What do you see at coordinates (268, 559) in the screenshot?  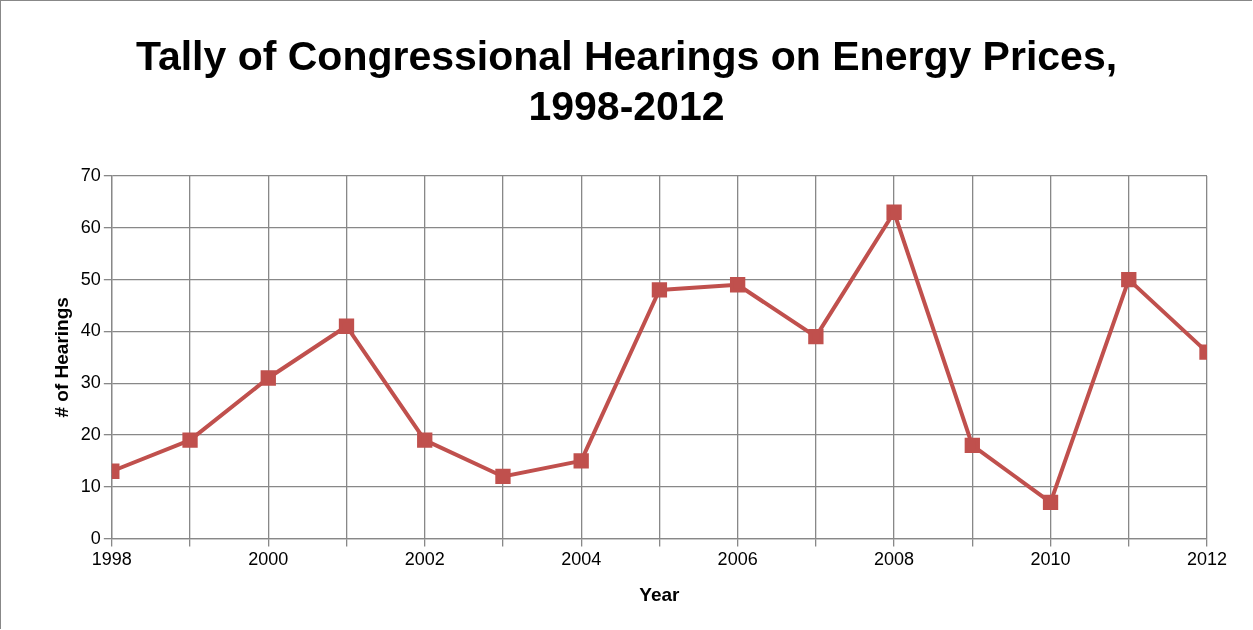 I see `x-tick-label: 2000` at bounding box center [268, 559].